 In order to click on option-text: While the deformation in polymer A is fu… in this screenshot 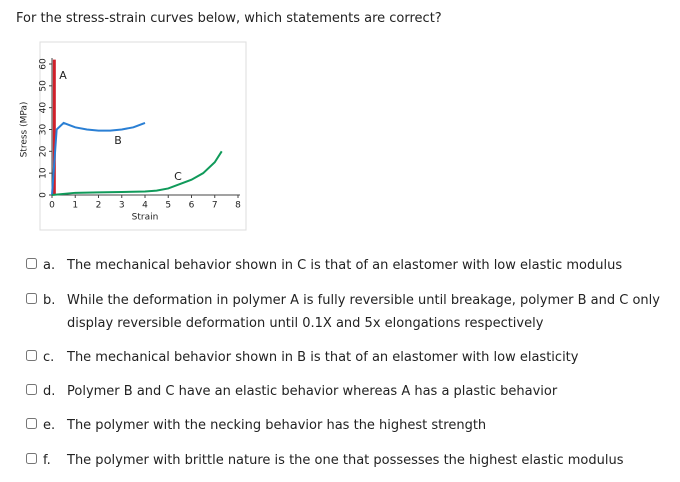, I will do `click(363, 312)`.